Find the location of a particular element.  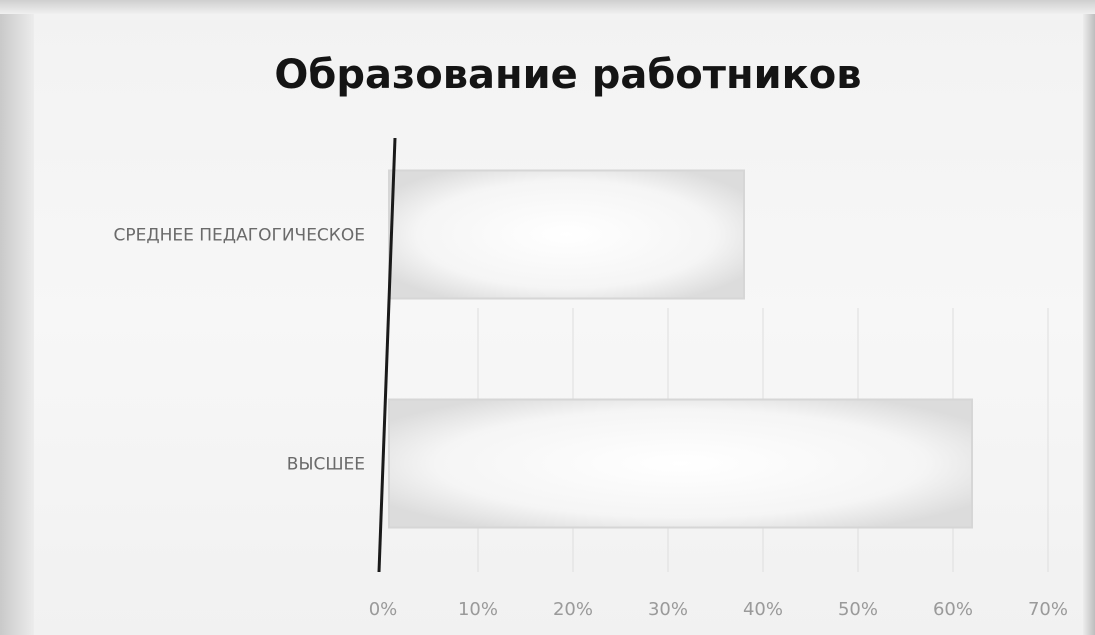

x-tick-label: 60% is located at coordinates (953, 609).